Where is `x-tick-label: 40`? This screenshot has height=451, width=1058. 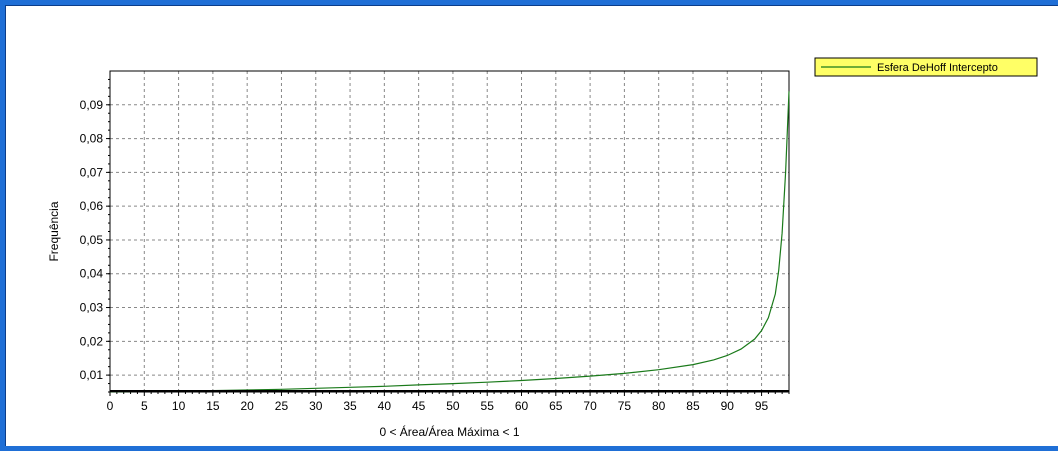
x-tick-label: 40 is located at coordinates (385, 406).